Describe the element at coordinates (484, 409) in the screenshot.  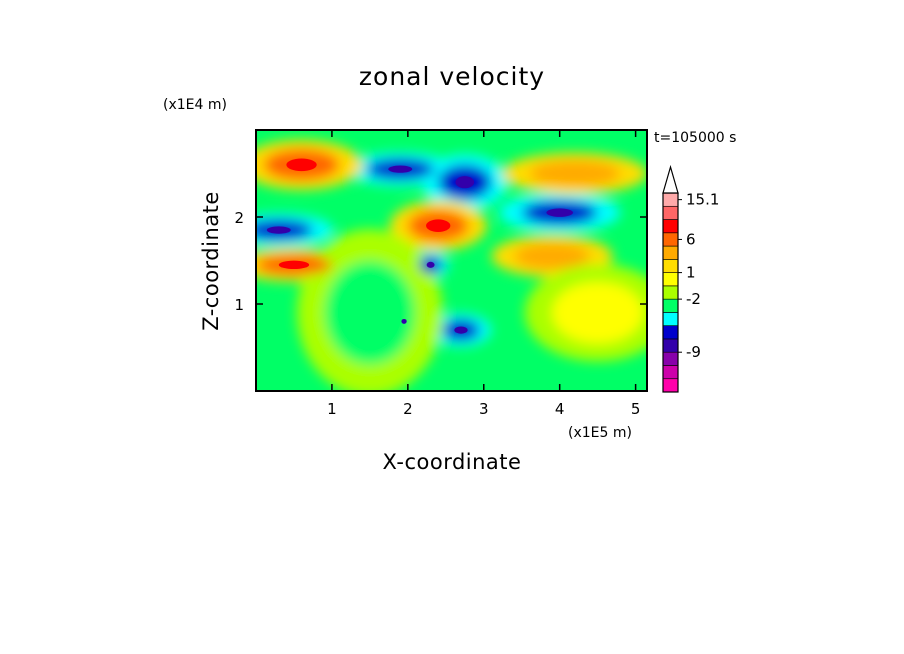
I see `x-tick-label: 3` at that location.